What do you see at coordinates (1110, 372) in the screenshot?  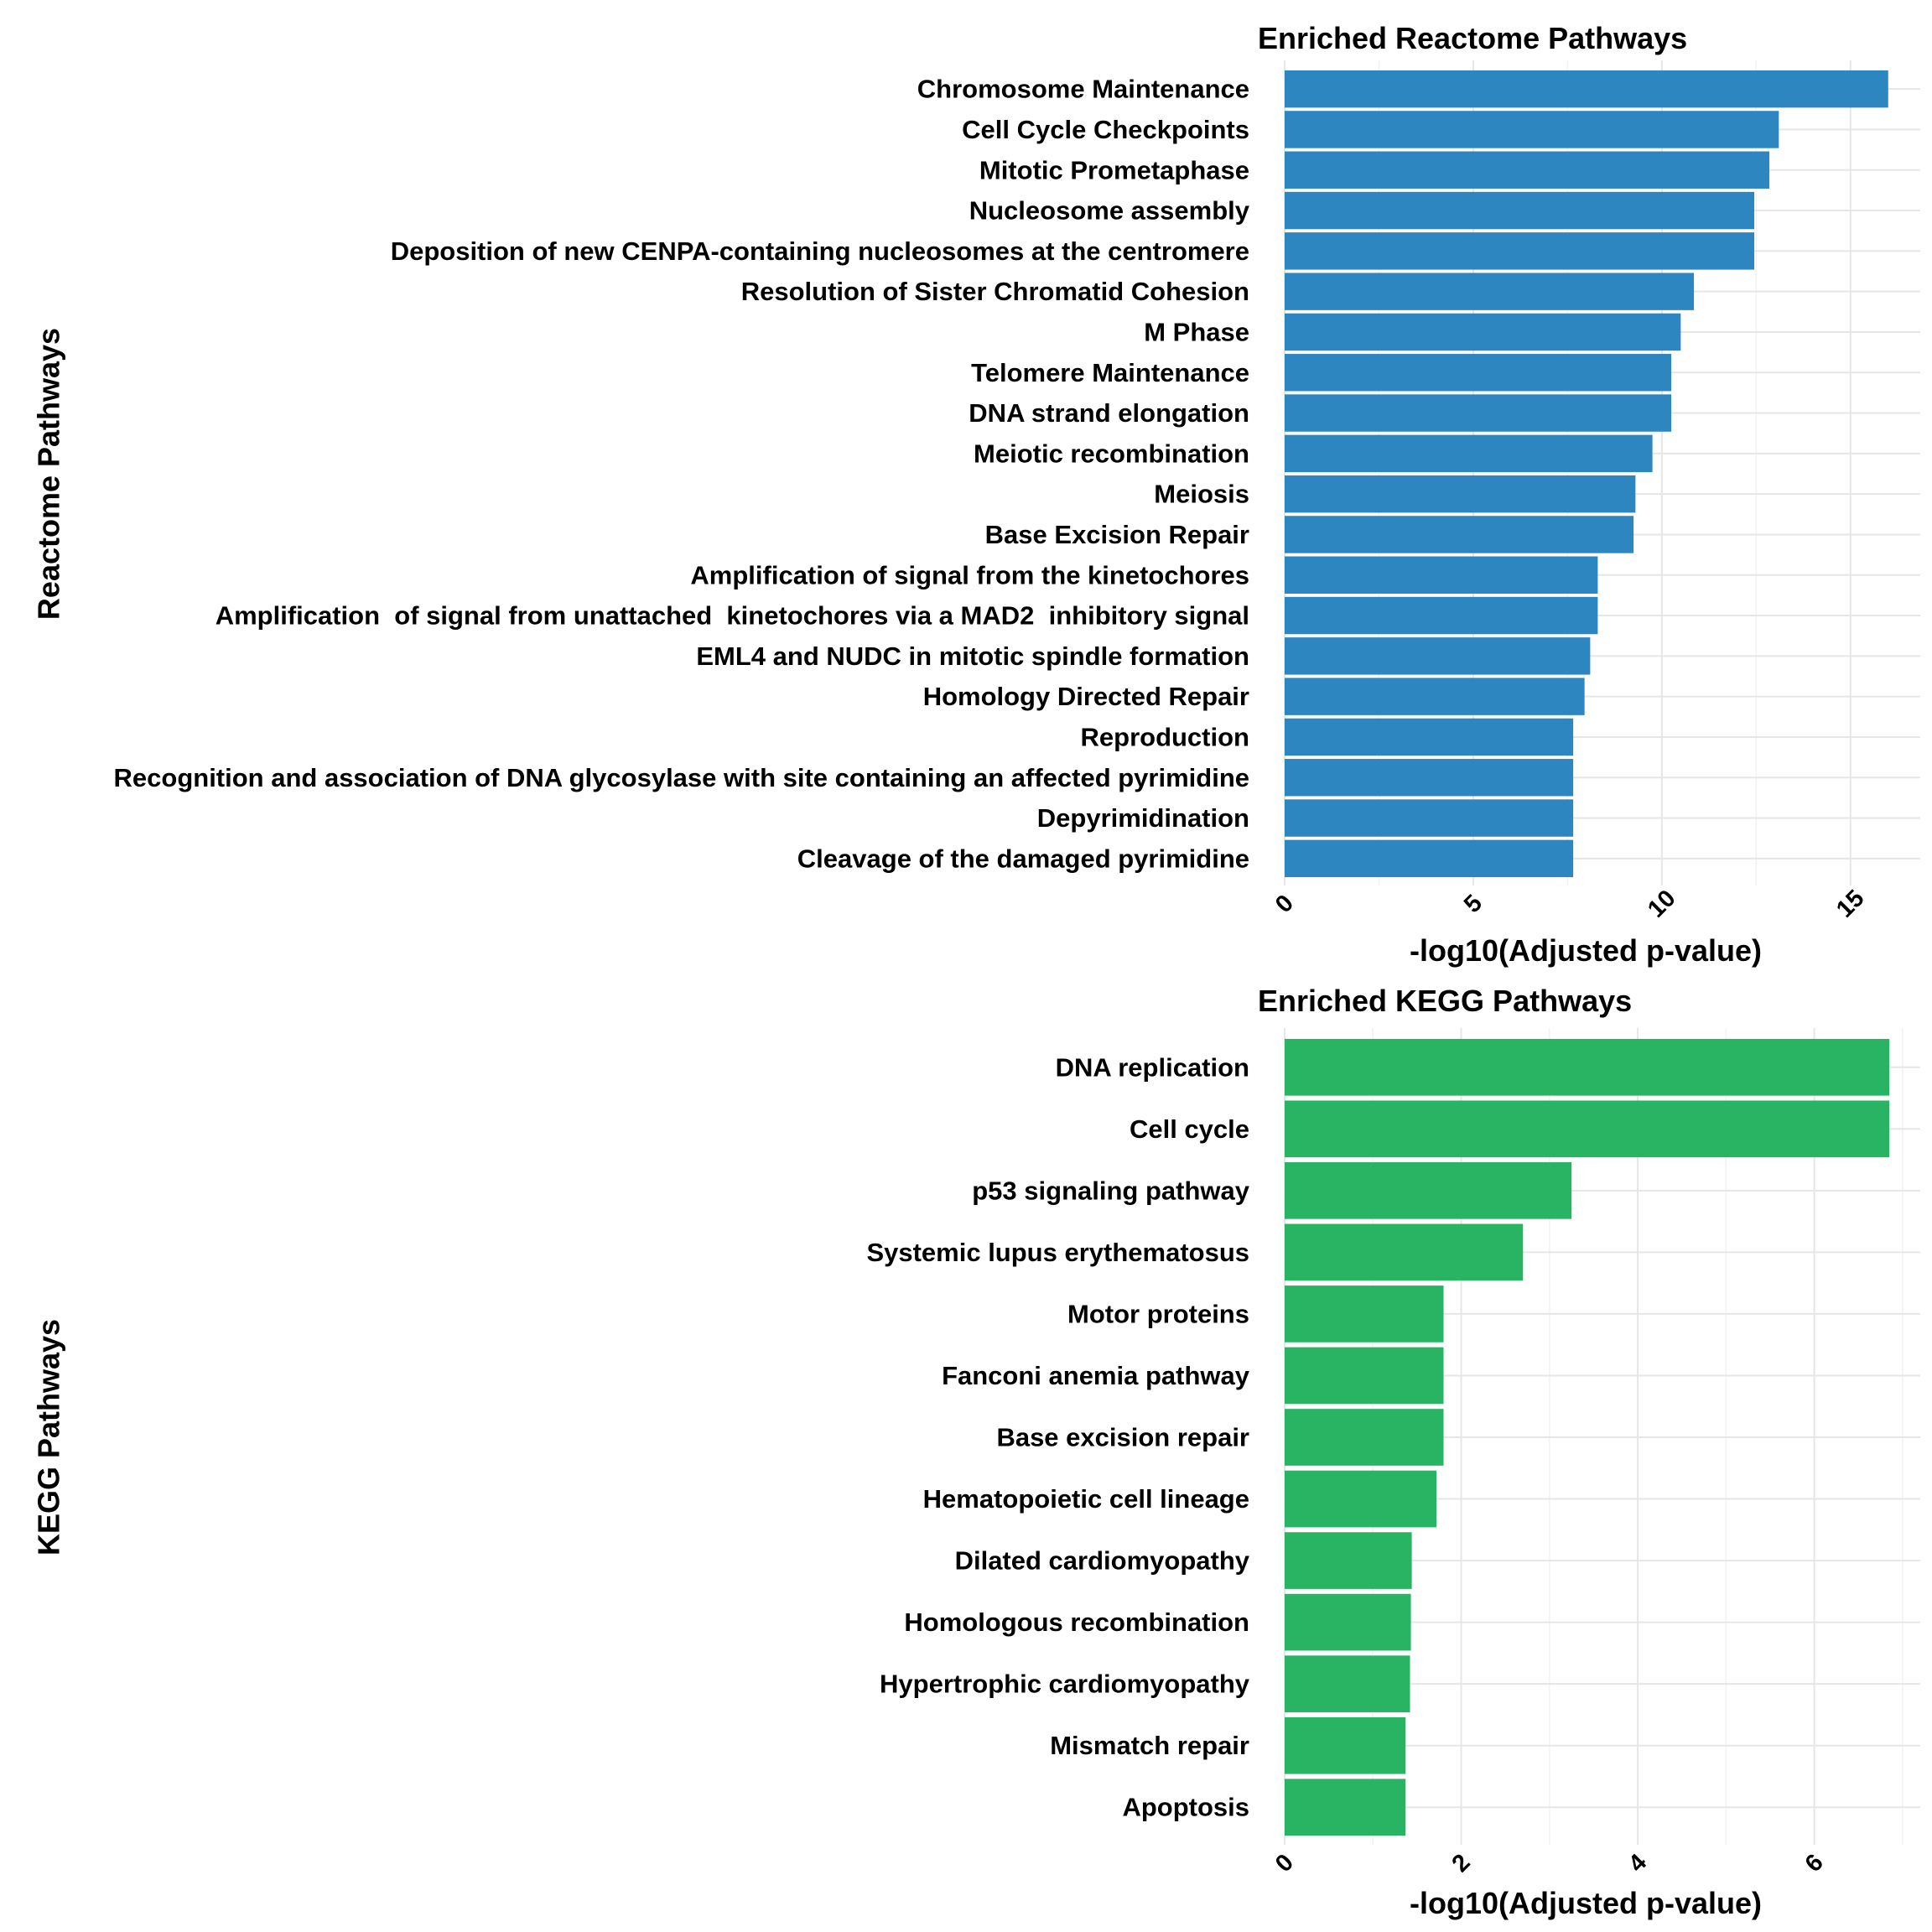 I see `reactome-category-label: Telomere Maintenance` at bounding box center [1110, 372].